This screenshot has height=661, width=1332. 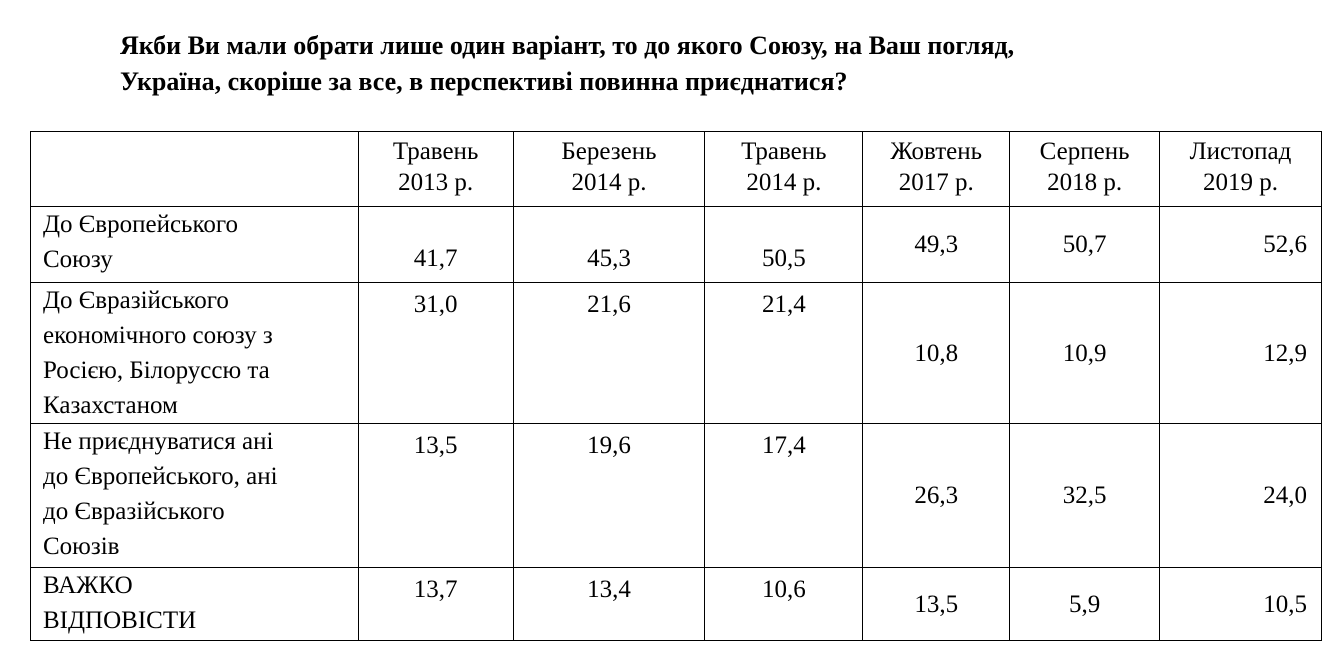 What do you see at coordinates (1085, 604) in the screenshot?
I see `value-cell: 5,9` at bounding box center [1085, 604].